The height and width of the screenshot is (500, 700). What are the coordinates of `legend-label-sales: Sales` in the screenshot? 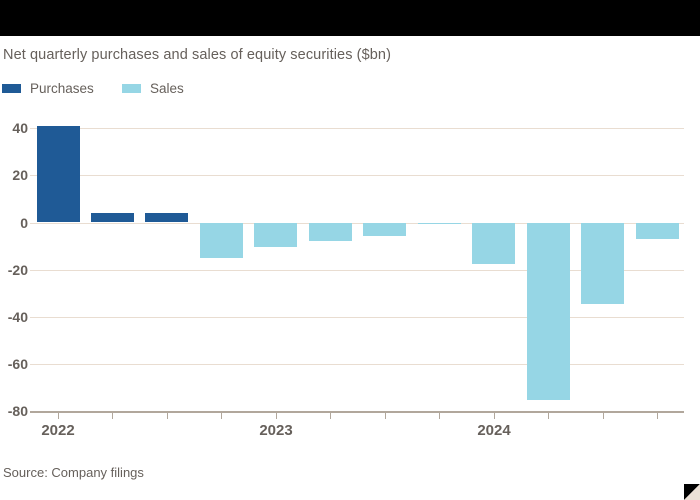 It's located at (167, 88).